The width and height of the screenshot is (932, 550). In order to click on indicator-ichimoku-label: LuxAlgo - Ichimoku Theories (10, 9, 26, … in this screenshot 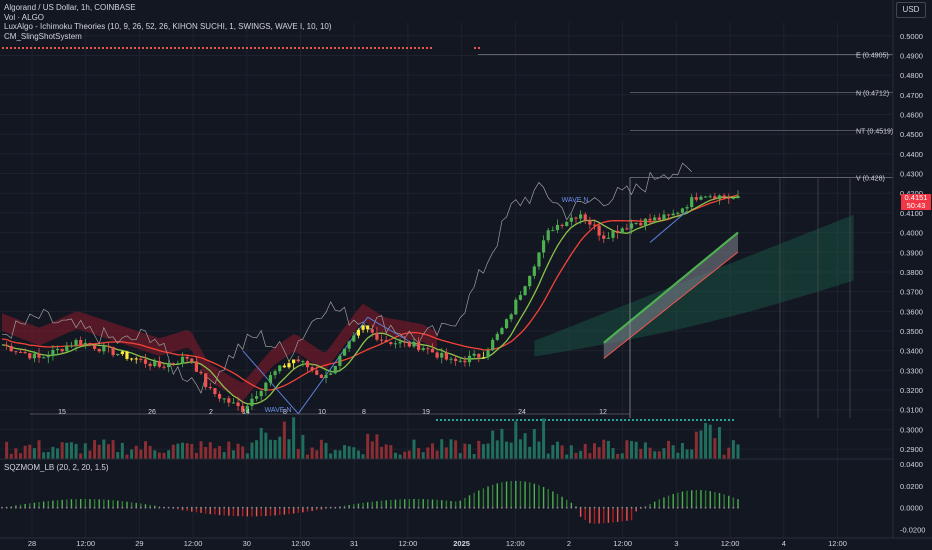, I will do `click(168, 26)`.